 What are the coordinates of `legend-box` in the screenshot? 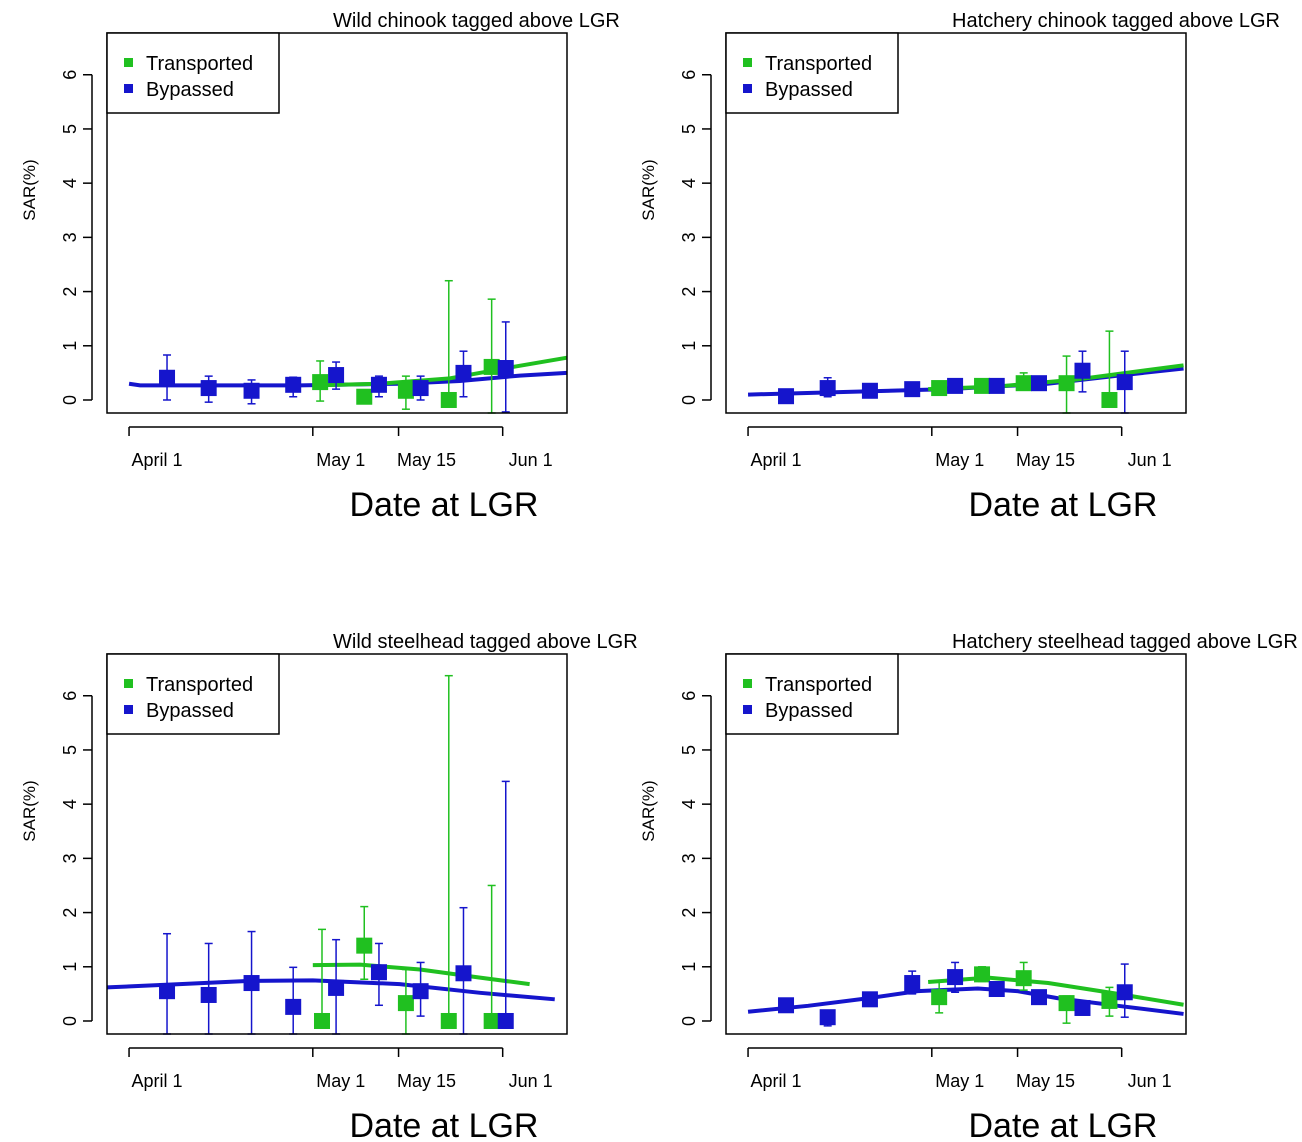 It's located at (193, 694).